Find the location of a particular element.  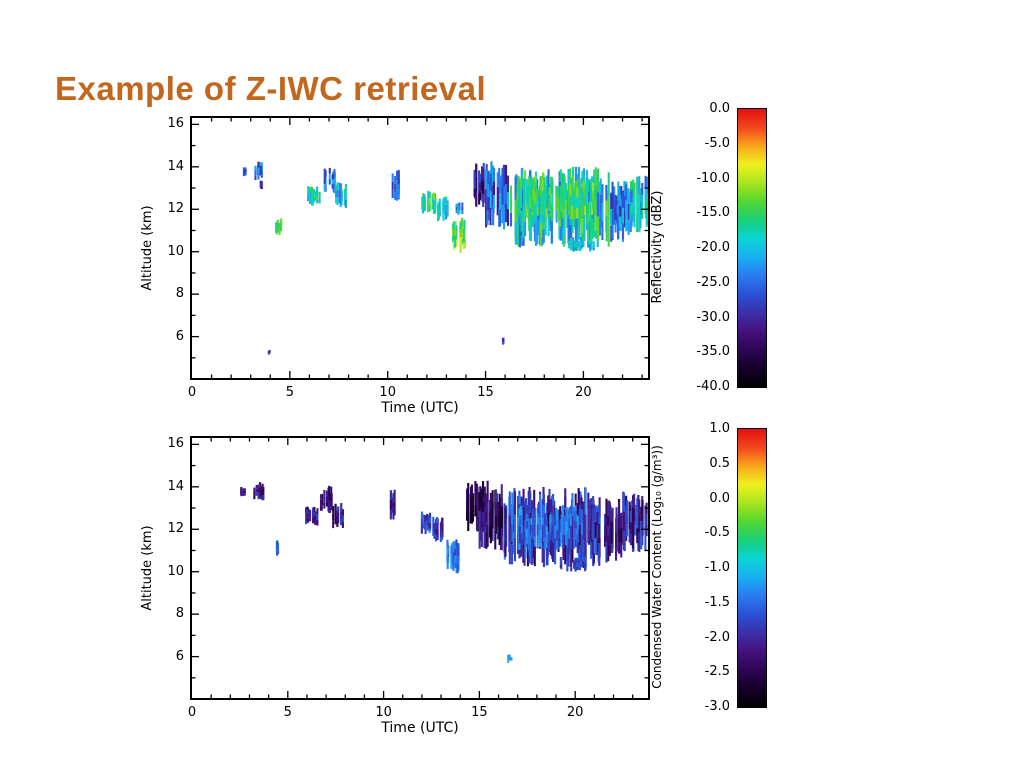

colorbar-tick-label: -2.5 is located at coordinates (717, 672).